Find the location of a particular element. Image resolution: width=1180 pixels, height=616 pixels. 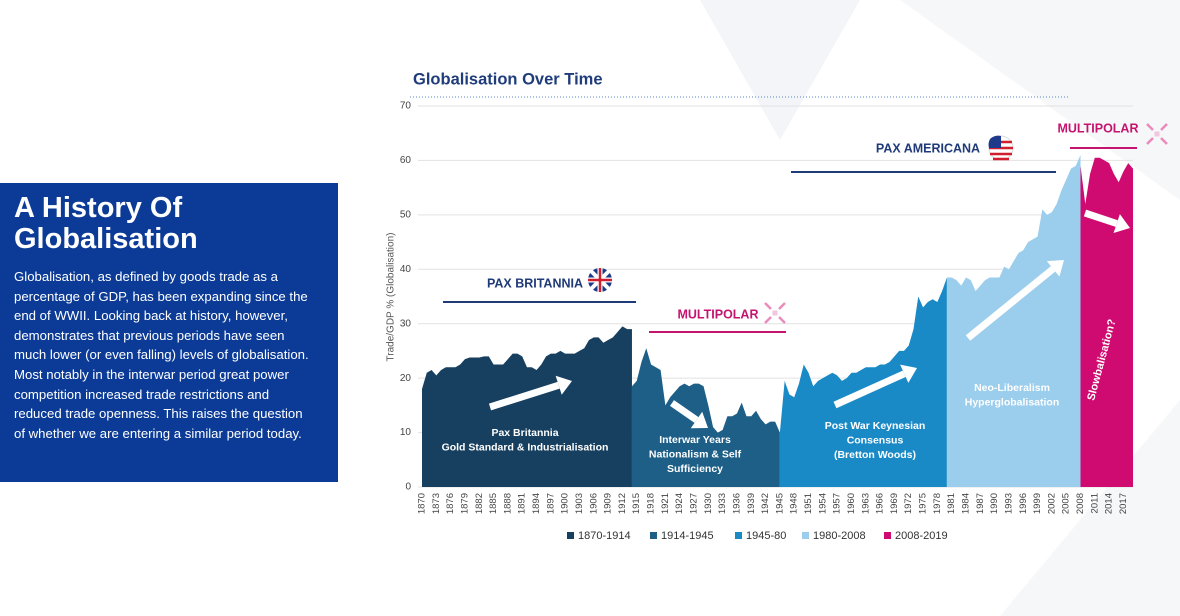

x-tick-label: 1882 is located at coordinates (479, 503).